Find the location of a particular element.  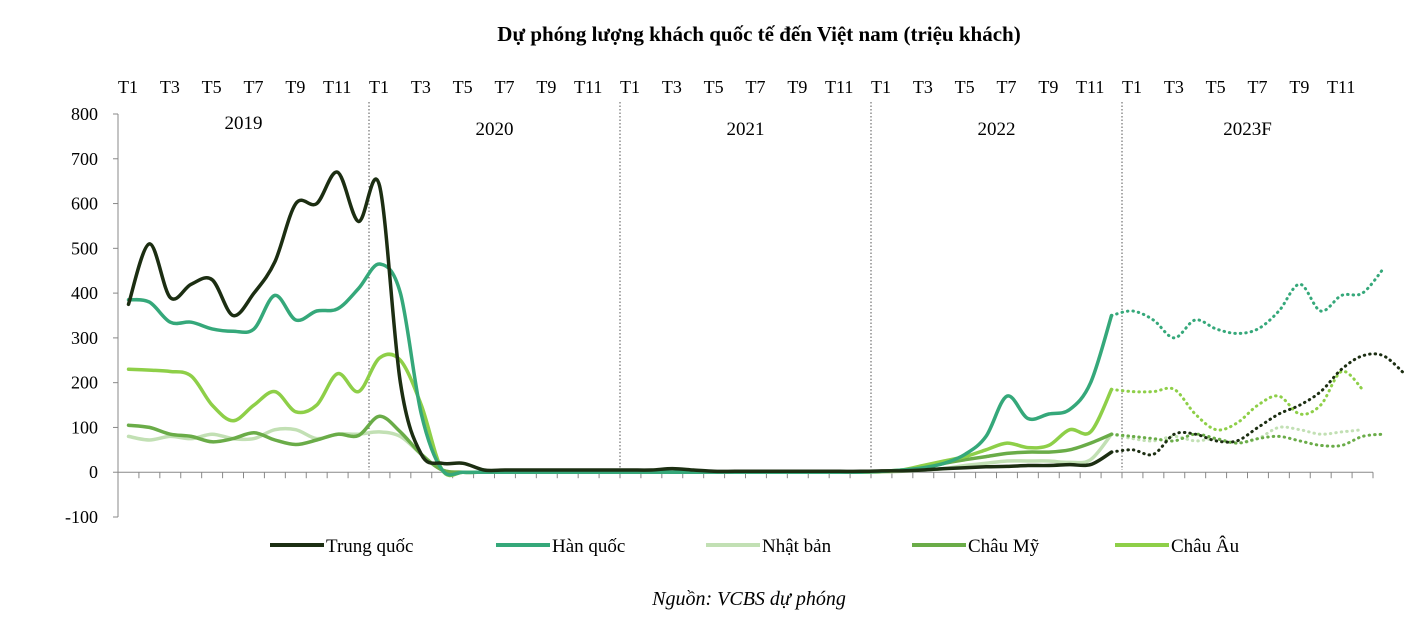

y-tick-label: 200 is located at coordinates (84, 383).